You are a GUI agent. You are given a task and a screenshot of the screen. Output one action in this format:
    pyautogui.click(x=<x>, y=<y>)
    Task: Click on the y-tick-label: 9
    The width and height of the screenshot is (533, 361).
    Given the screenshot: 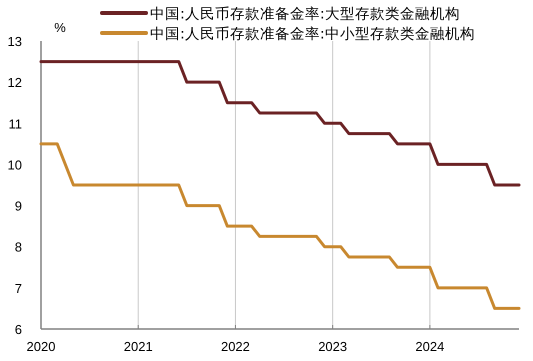 What is the action you would take?
    pyautogui.click(x=18, y=206)
    